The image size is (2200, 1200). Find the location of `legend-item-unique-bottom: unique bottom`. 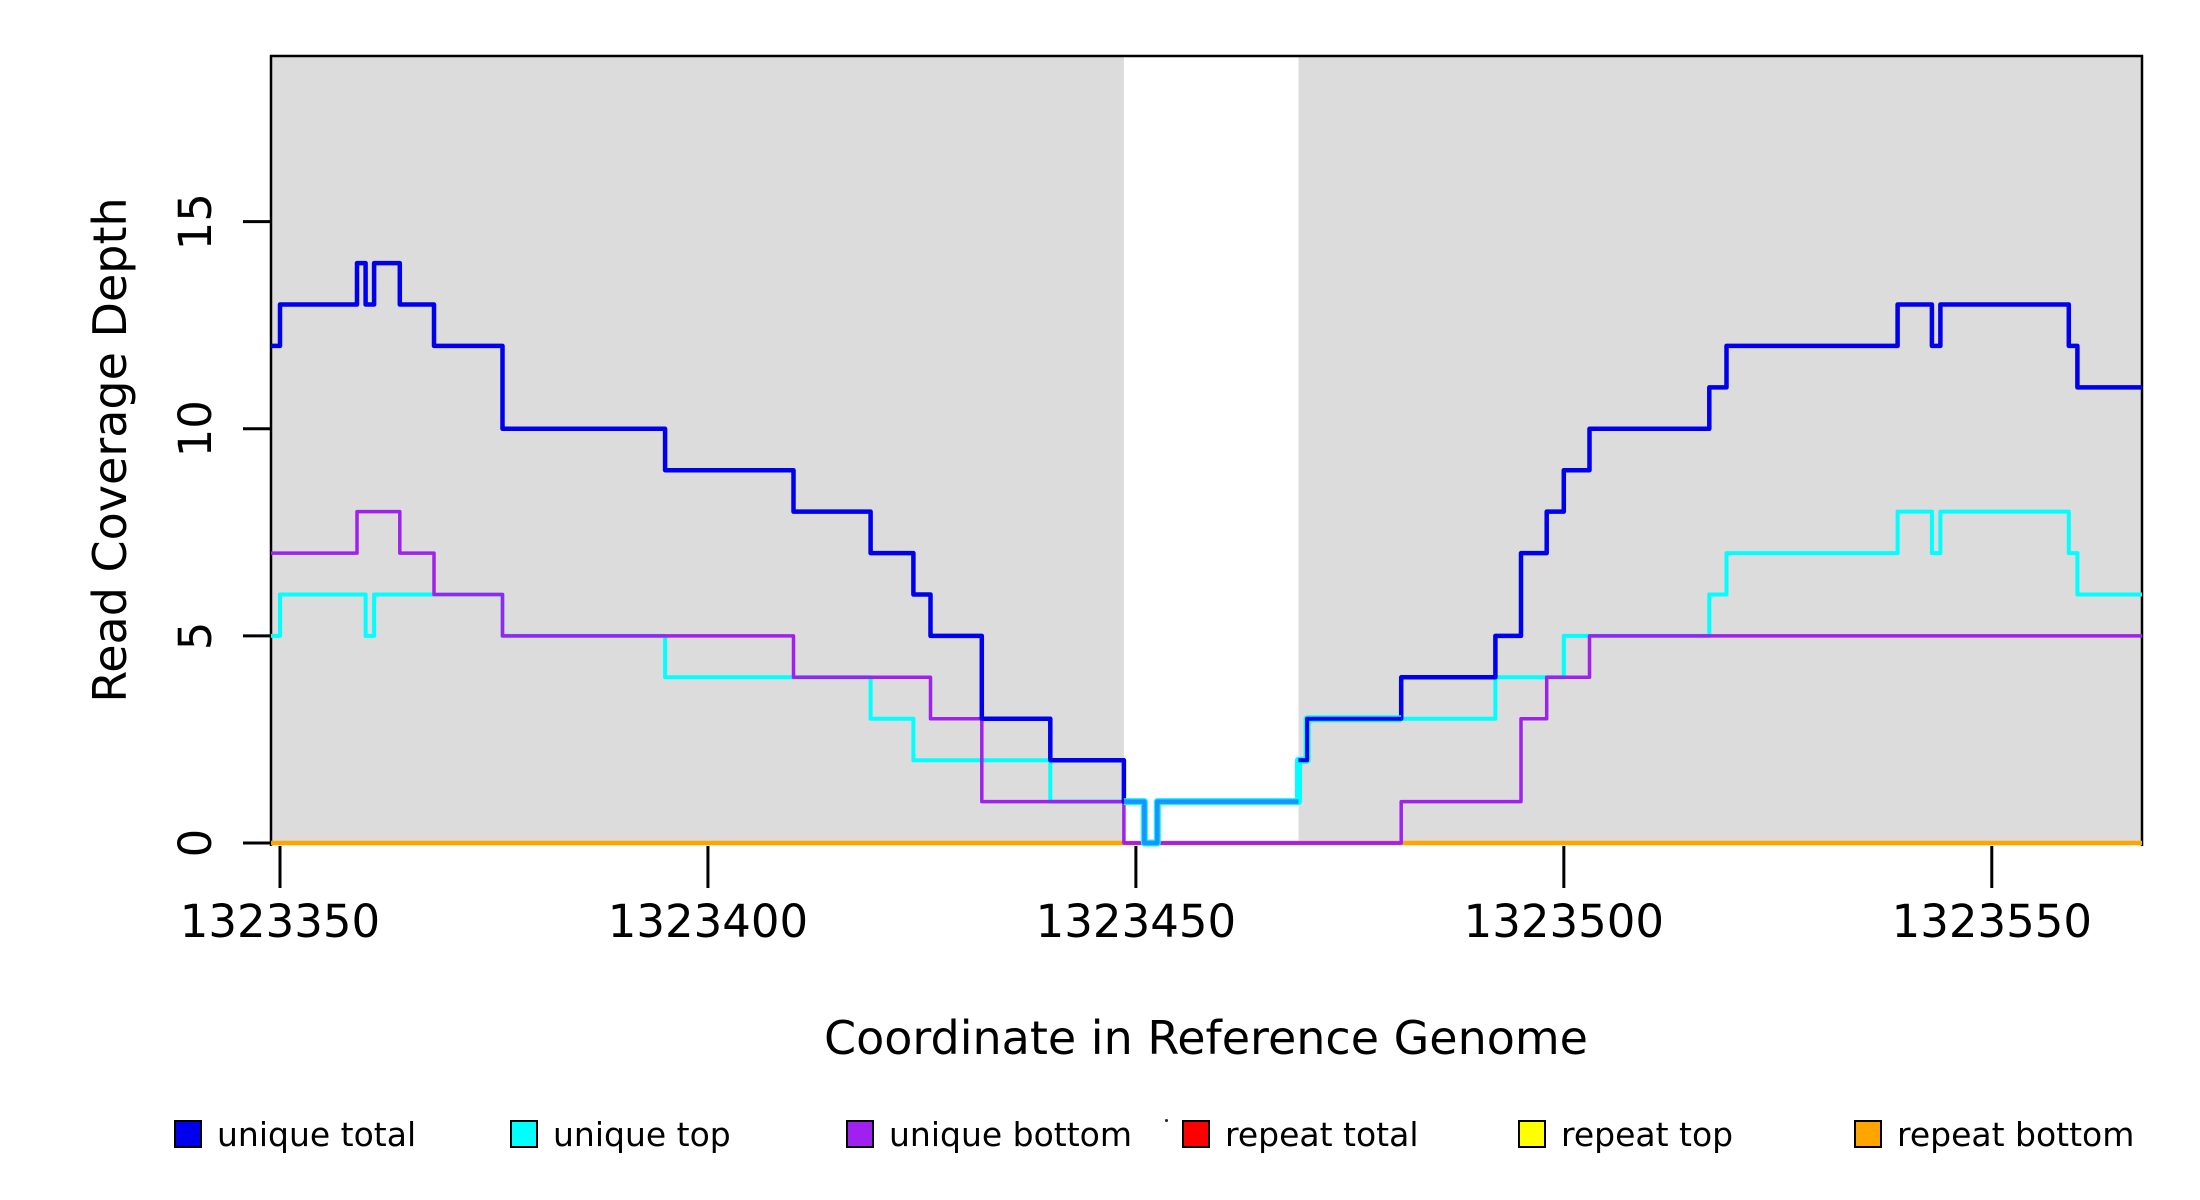

legend-item-unique-bottom: unique bottom is located at coordinates (989, 1134).